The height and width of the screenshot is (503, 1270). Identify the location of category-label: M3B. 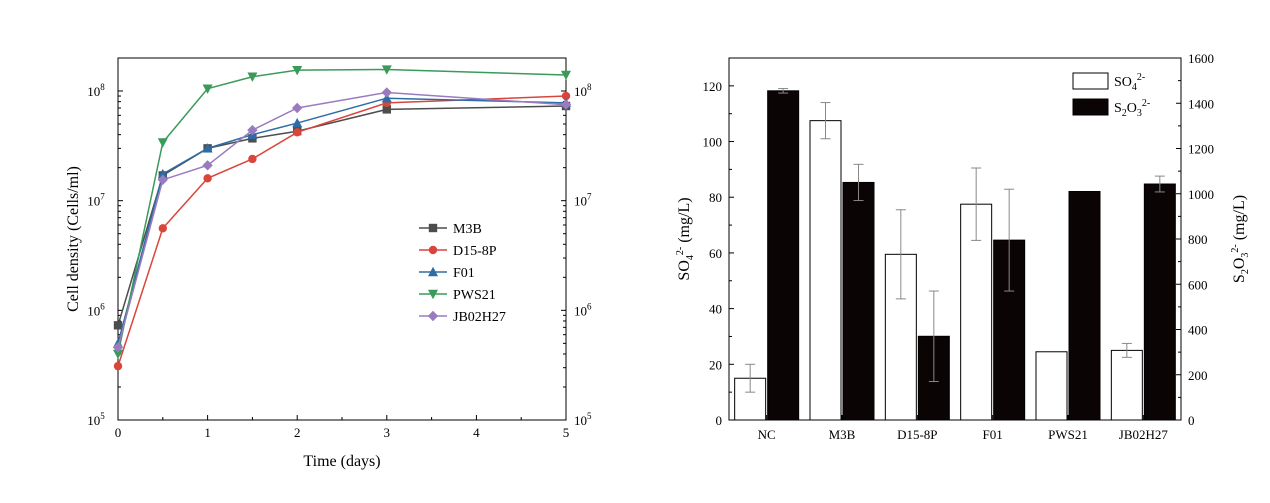
(842, 434).